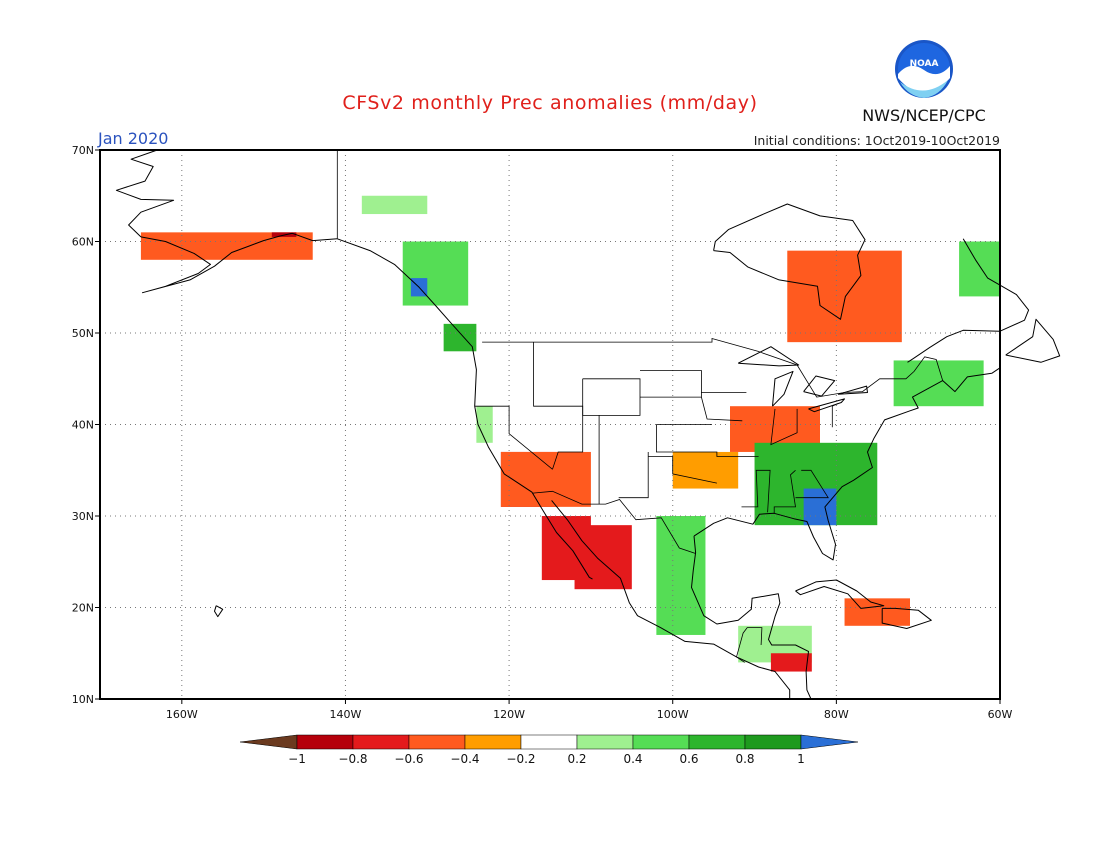 The height and width of the screenshot is (850, 1100). Describe the element at coordinates (1000, 714) in the screenshot. I see `lon-tick-label: 60W` at that location.